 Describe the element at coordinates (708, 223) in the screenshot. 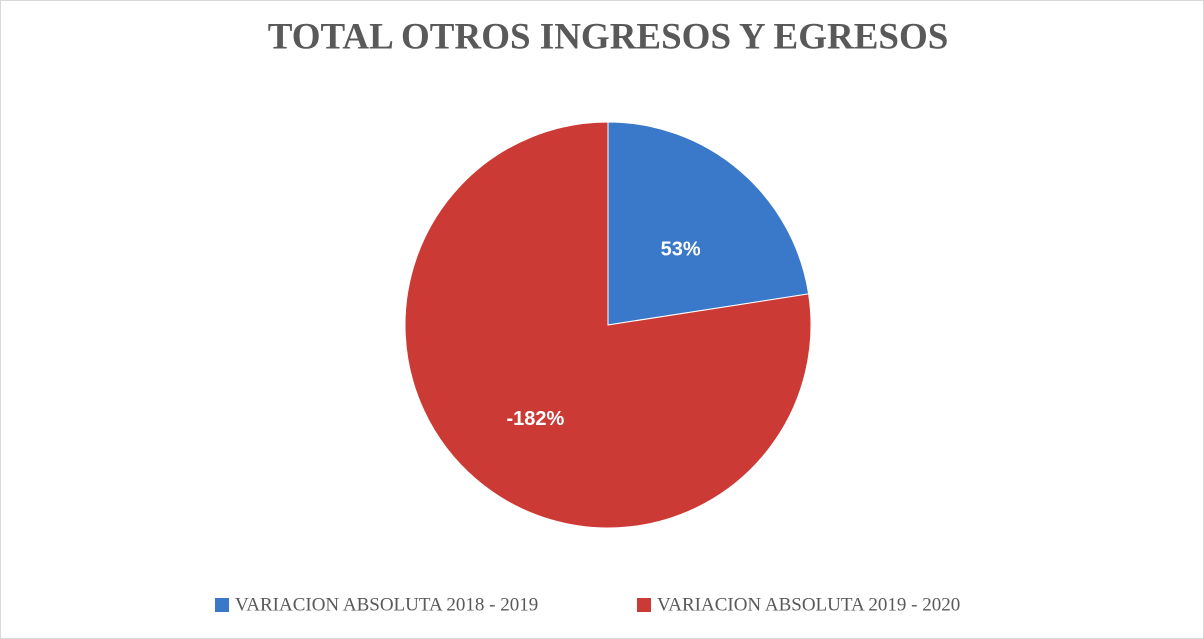

I see `pie-slice` at that location.